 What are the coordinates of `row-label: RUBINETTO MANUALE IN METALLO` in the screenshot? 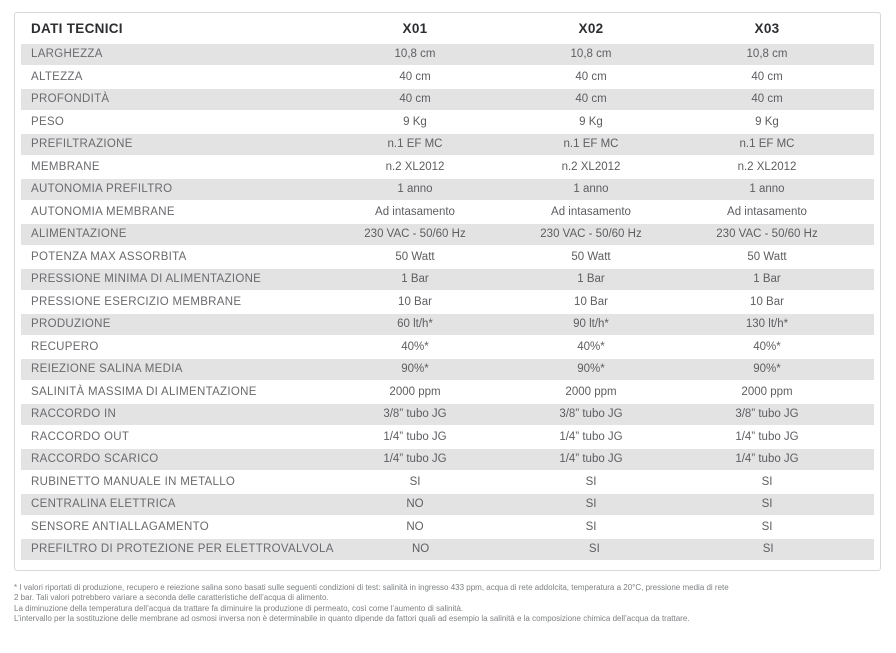 It's located at (133, 481).